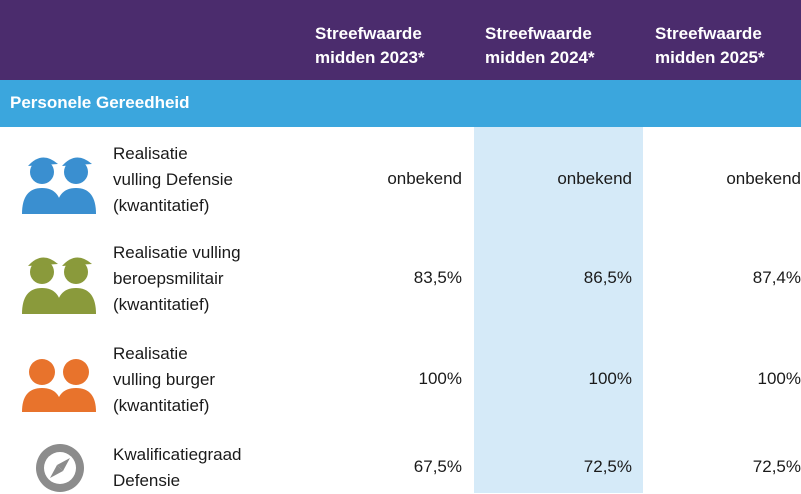 This screenshot has width=801, height=494. What do you see at coordinates (59, 185) in the screenshot?
I see `icon-soldiers` at bounding box center [59, 185].